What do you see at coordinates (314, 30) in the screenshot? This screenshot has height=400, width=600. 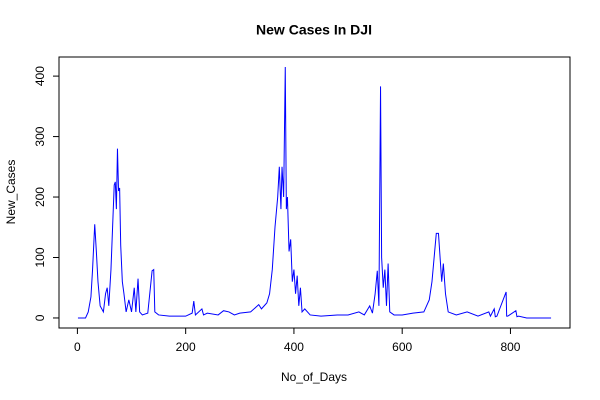 I see `chart-title: New Cases In DJI` at bounding box center [314, 30].